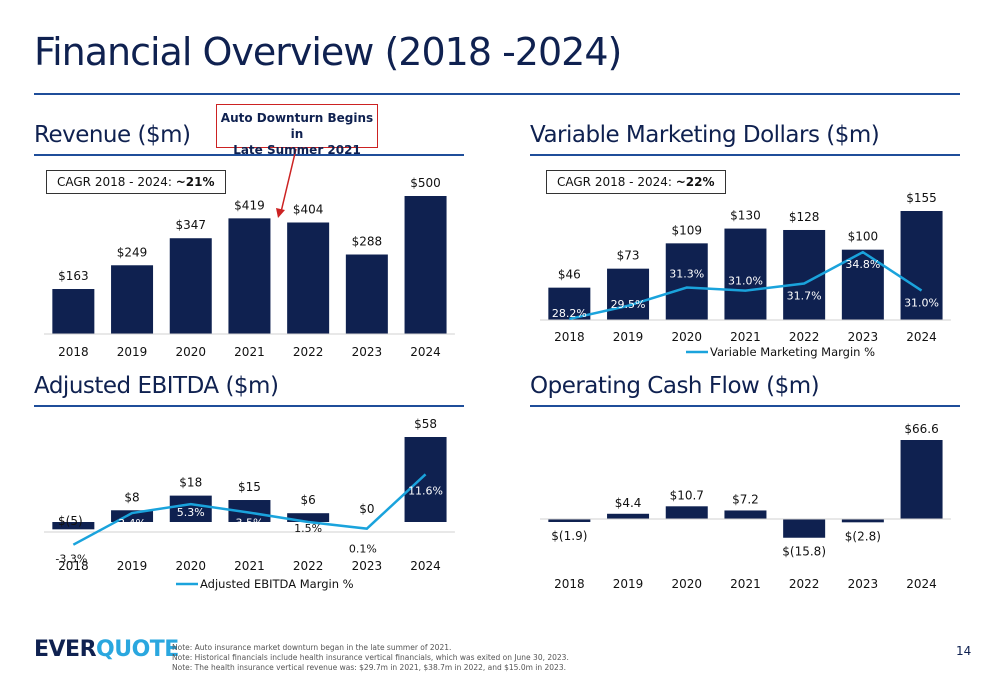  I want to click on ocf-value-label: $(1.9), so click(569, 536).